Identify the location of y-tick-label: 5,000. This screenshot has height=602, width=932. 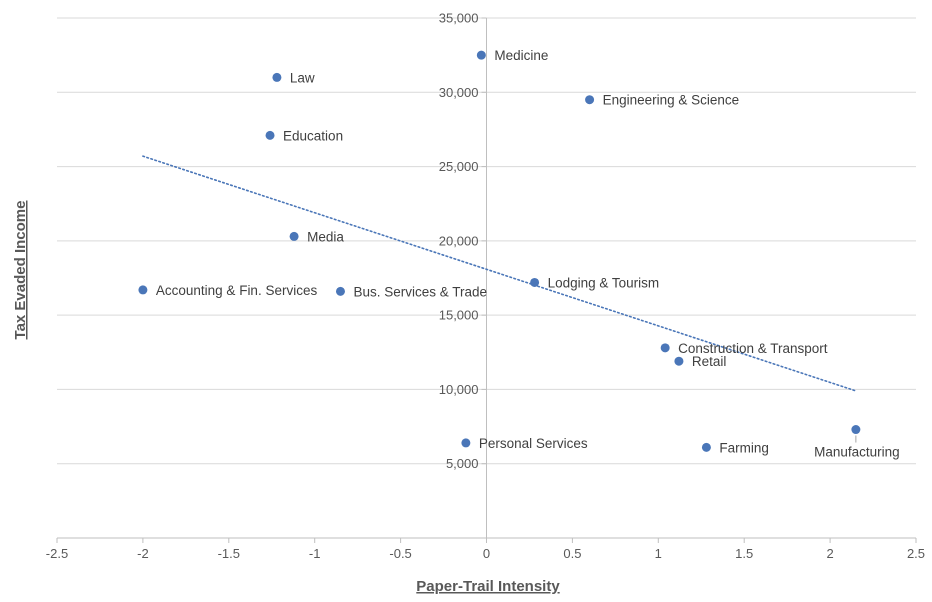
(462, 463).